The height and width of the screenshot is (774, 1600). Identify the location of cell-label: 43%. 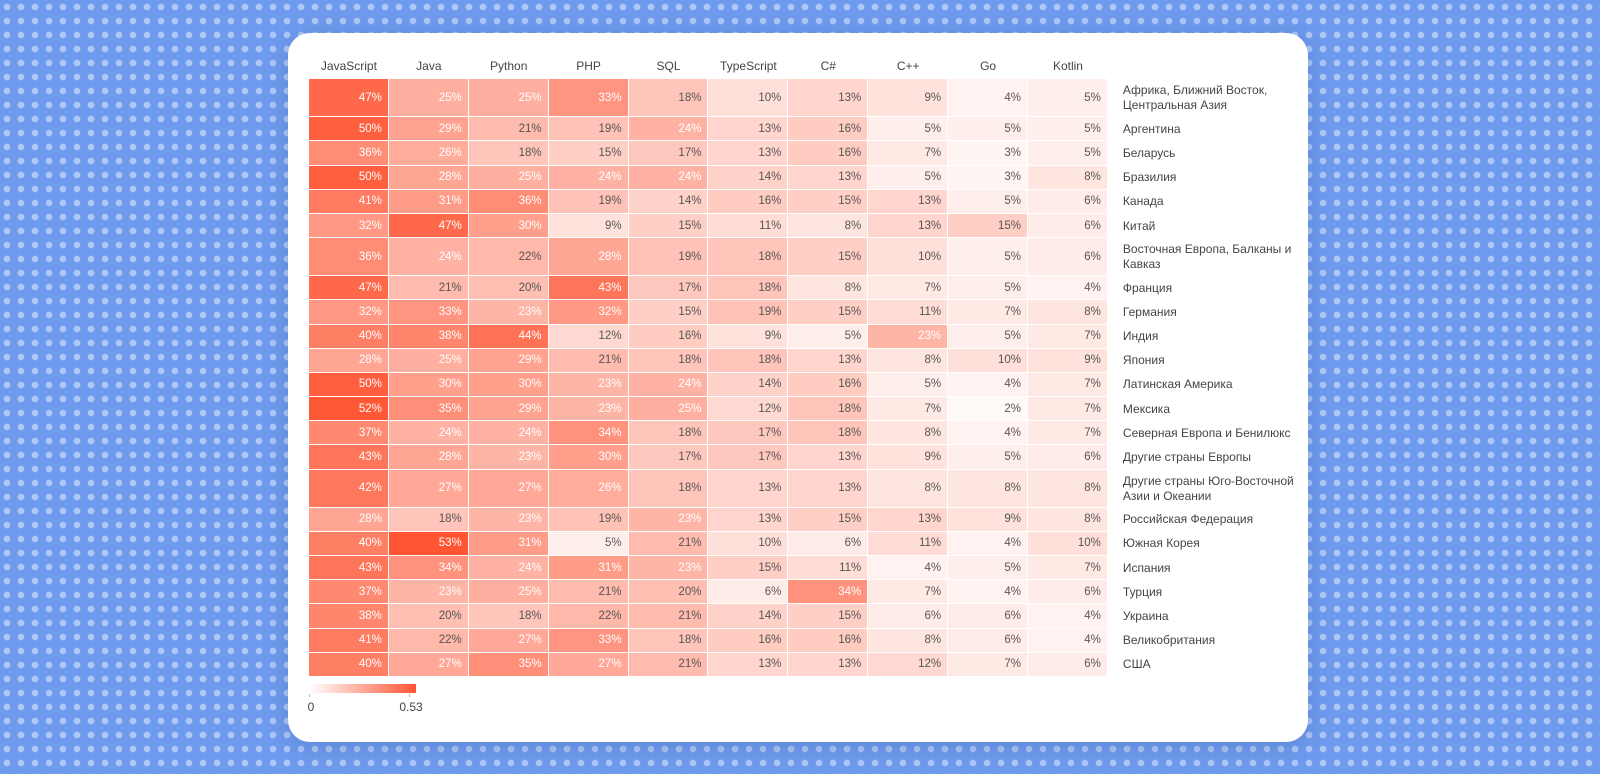
(370, 457).